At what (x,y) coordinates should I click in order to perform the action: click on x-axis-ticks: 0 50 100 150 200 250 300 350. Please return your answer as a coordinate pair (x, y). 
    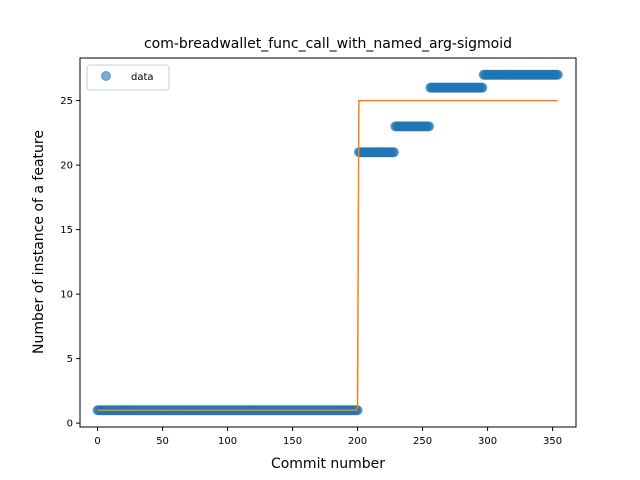
    Looking at the image, I should click on (328, 437).